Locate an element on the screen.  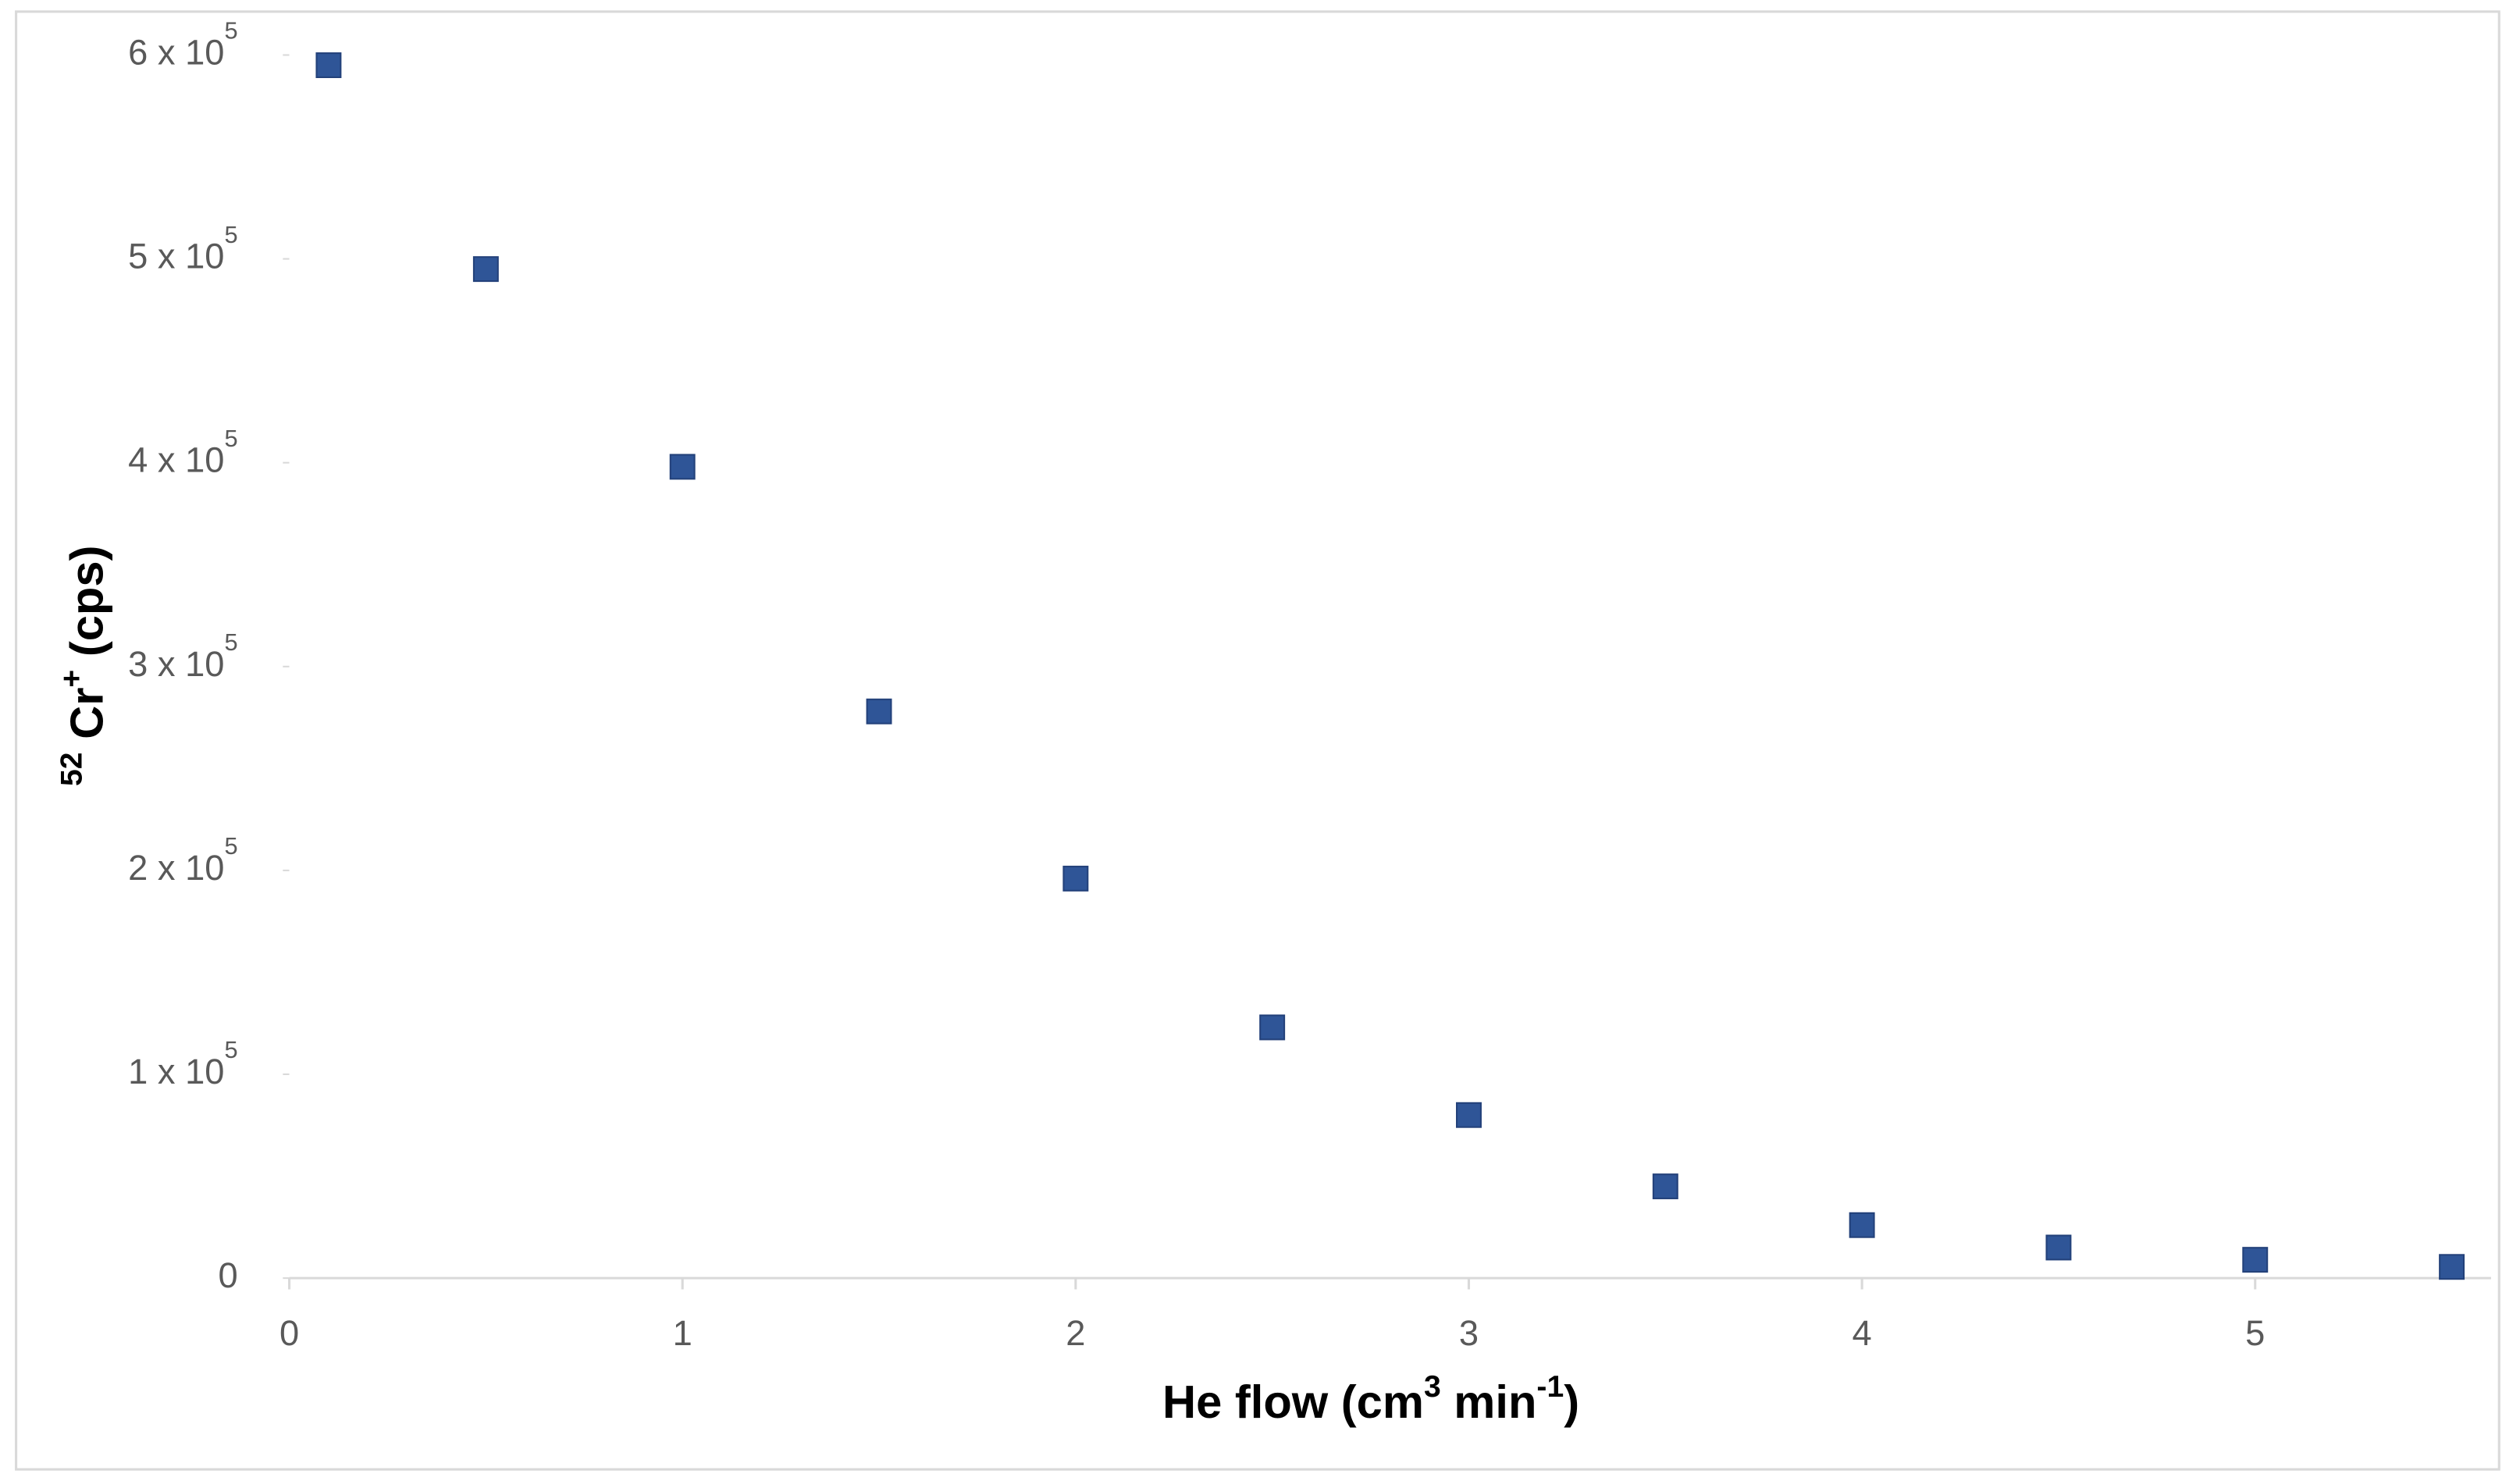
x-tick-label: 2 is located at coordinates (1075, 1333).